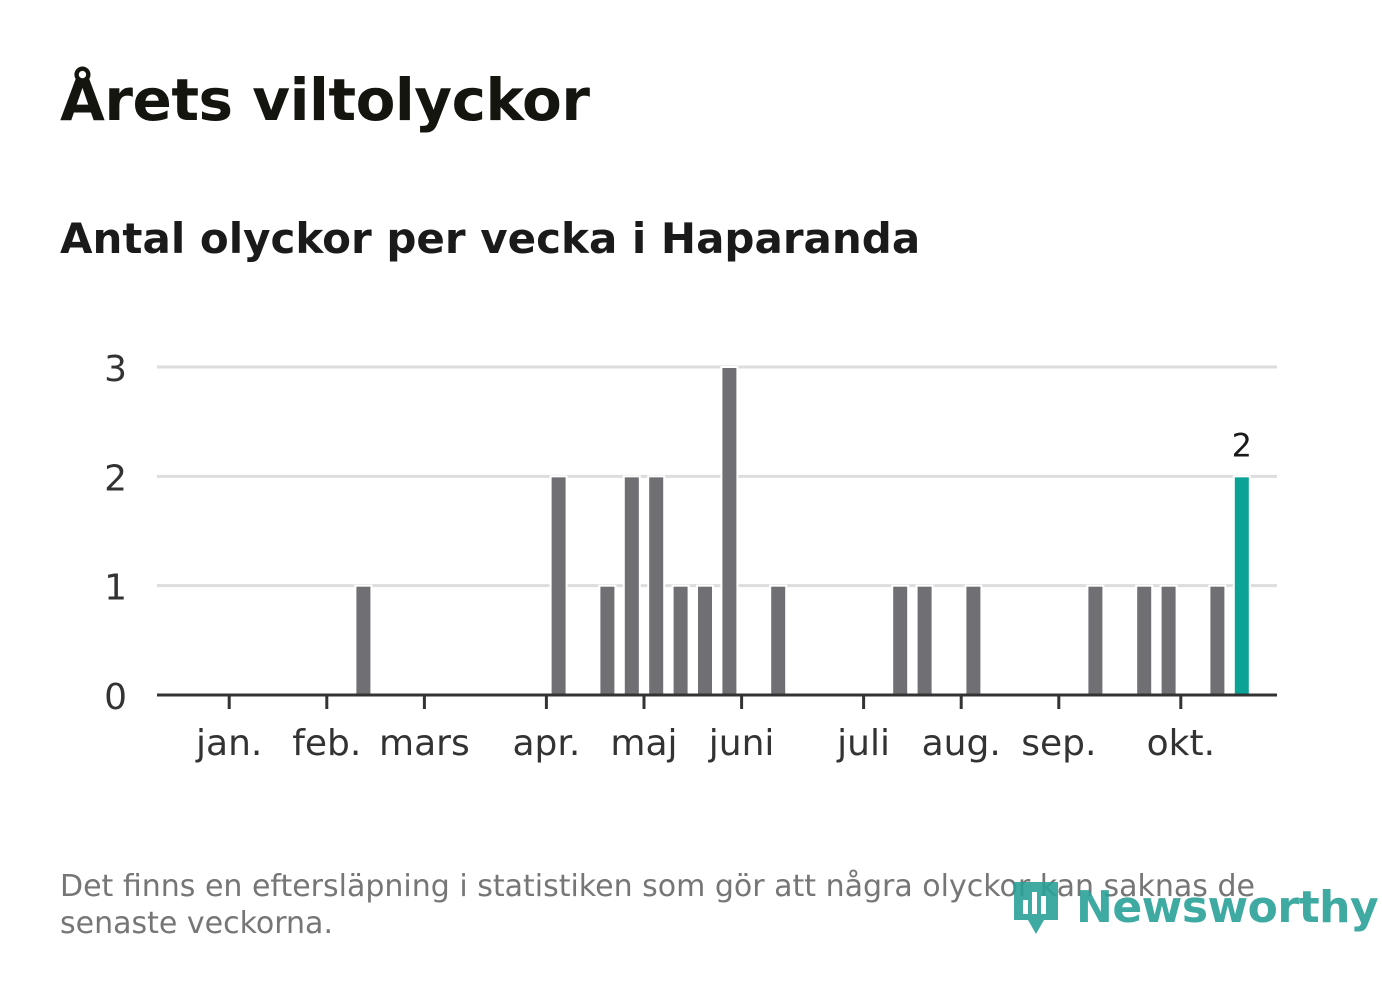 This screenshot has width=1382, height=999. What do you see at coordinates (115, 478) in the screenshot?
I see `y-tick-label: 2` at bounding box center [115, 478].